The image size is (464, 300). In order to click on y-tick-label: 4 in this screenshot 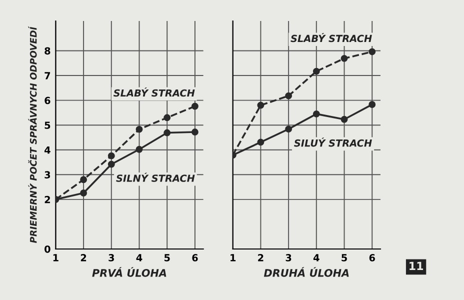, I will do `click(47, 150)`.